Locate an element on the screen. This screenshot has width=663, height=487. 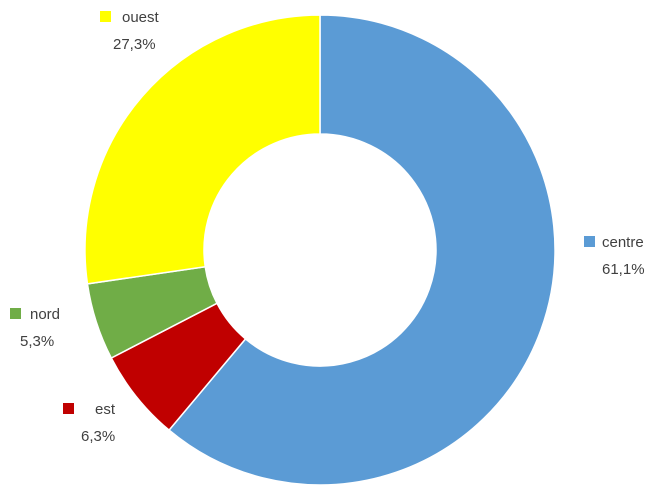
legend-swatch-est is located at coordinates (68, 408).